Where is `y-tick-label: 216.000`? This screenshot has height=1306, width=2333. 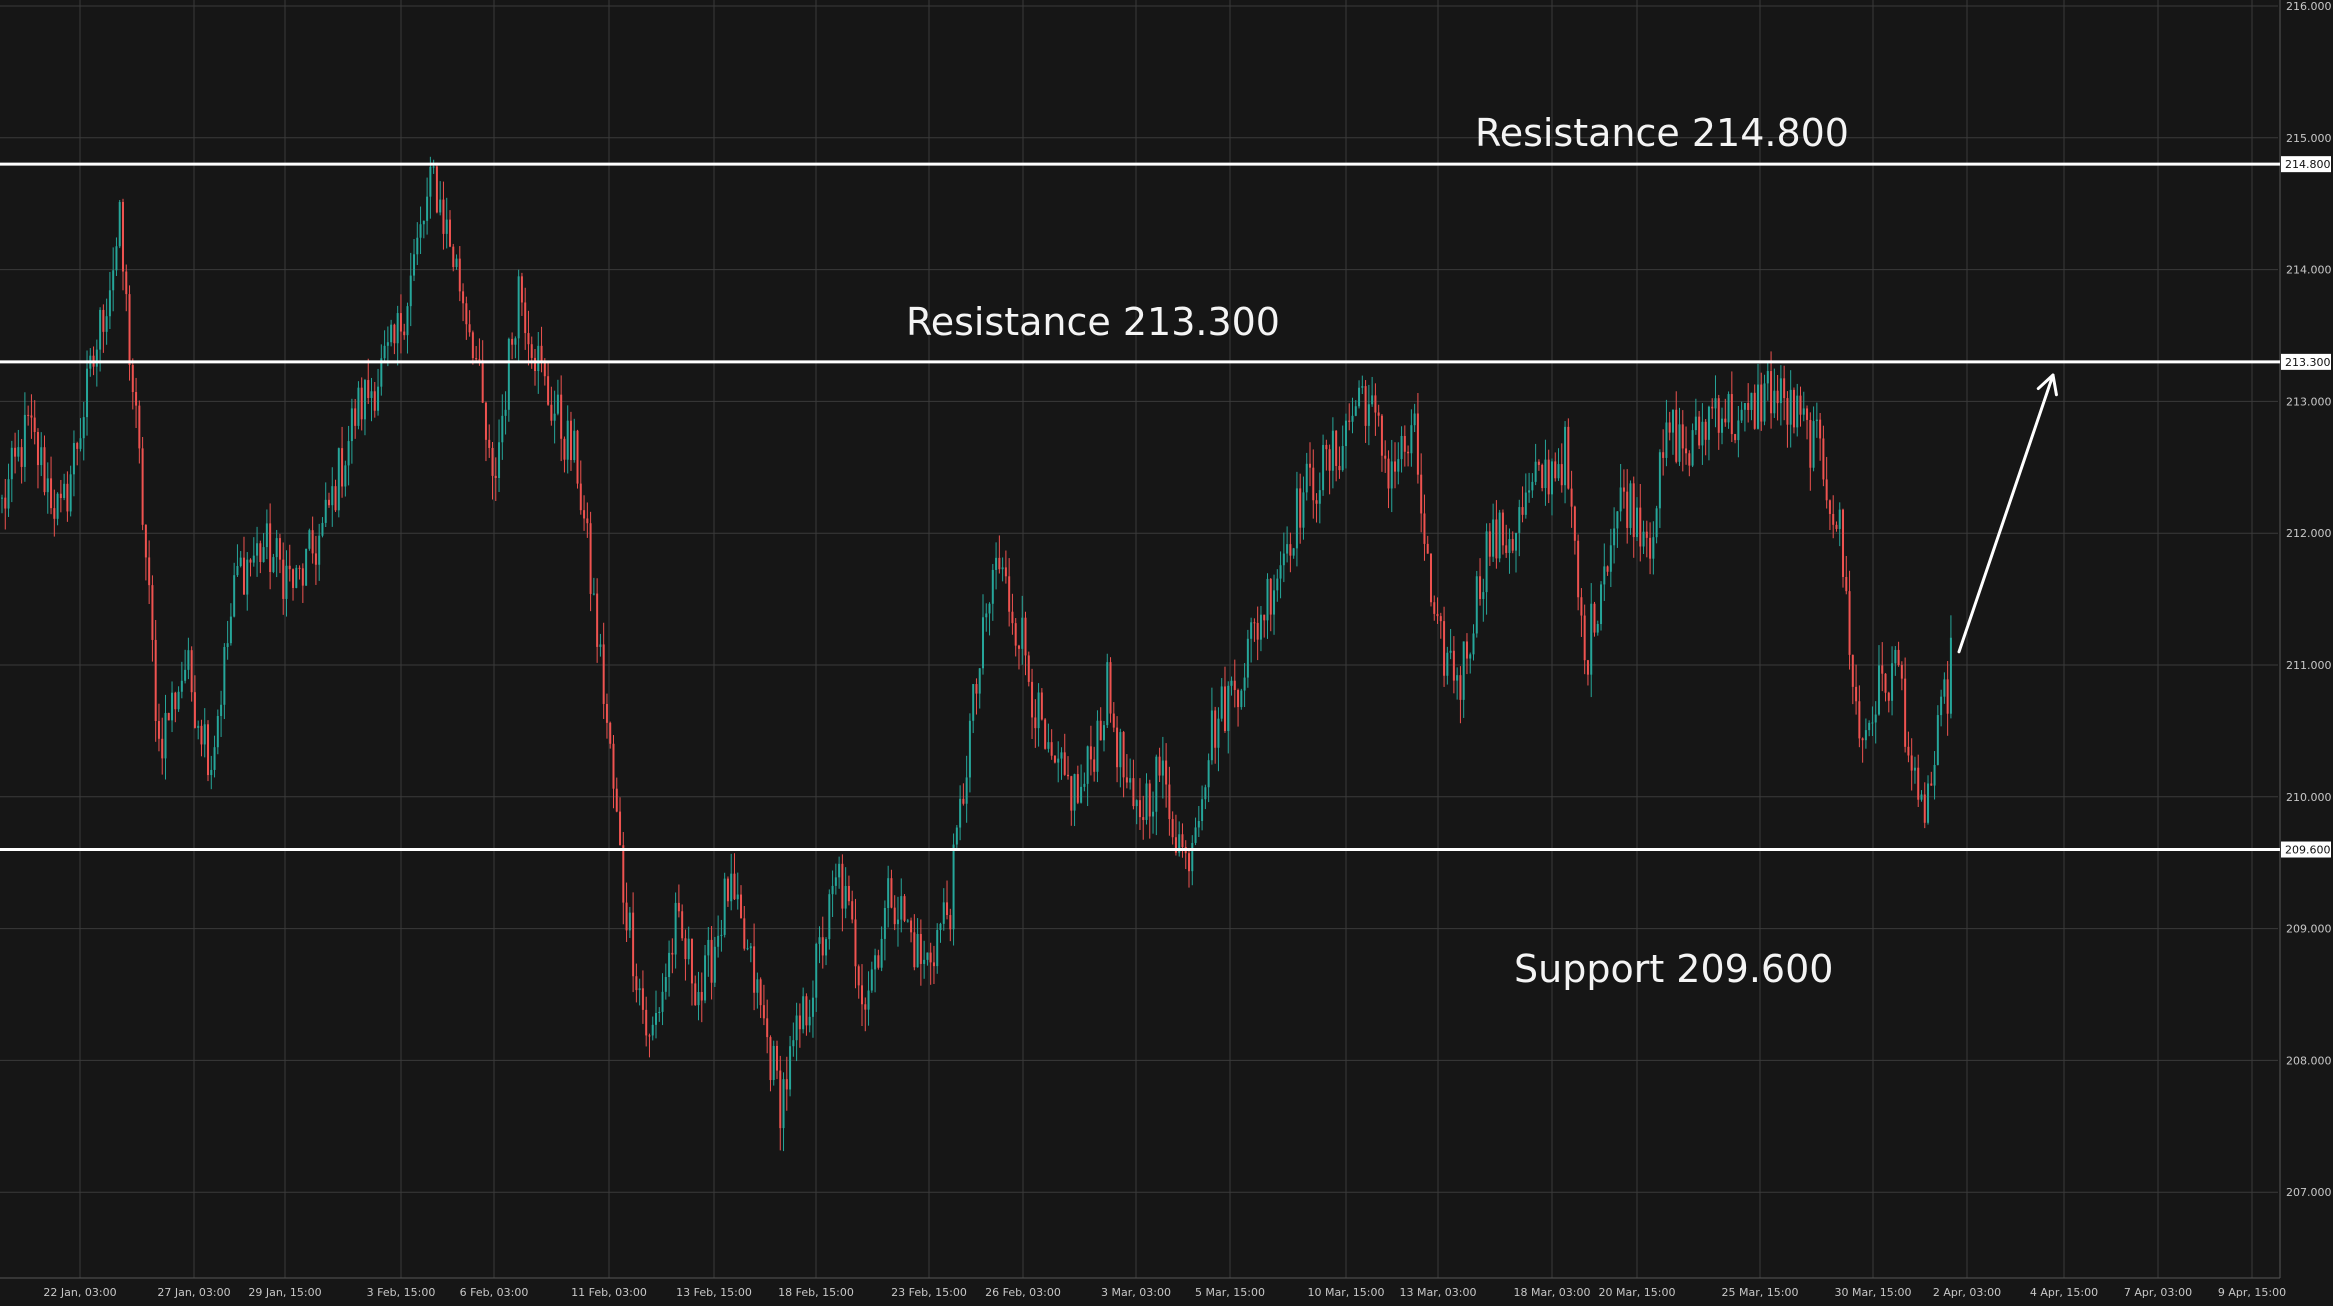
y-tick-label: 216.000 is located at coordinates (2309, 6).